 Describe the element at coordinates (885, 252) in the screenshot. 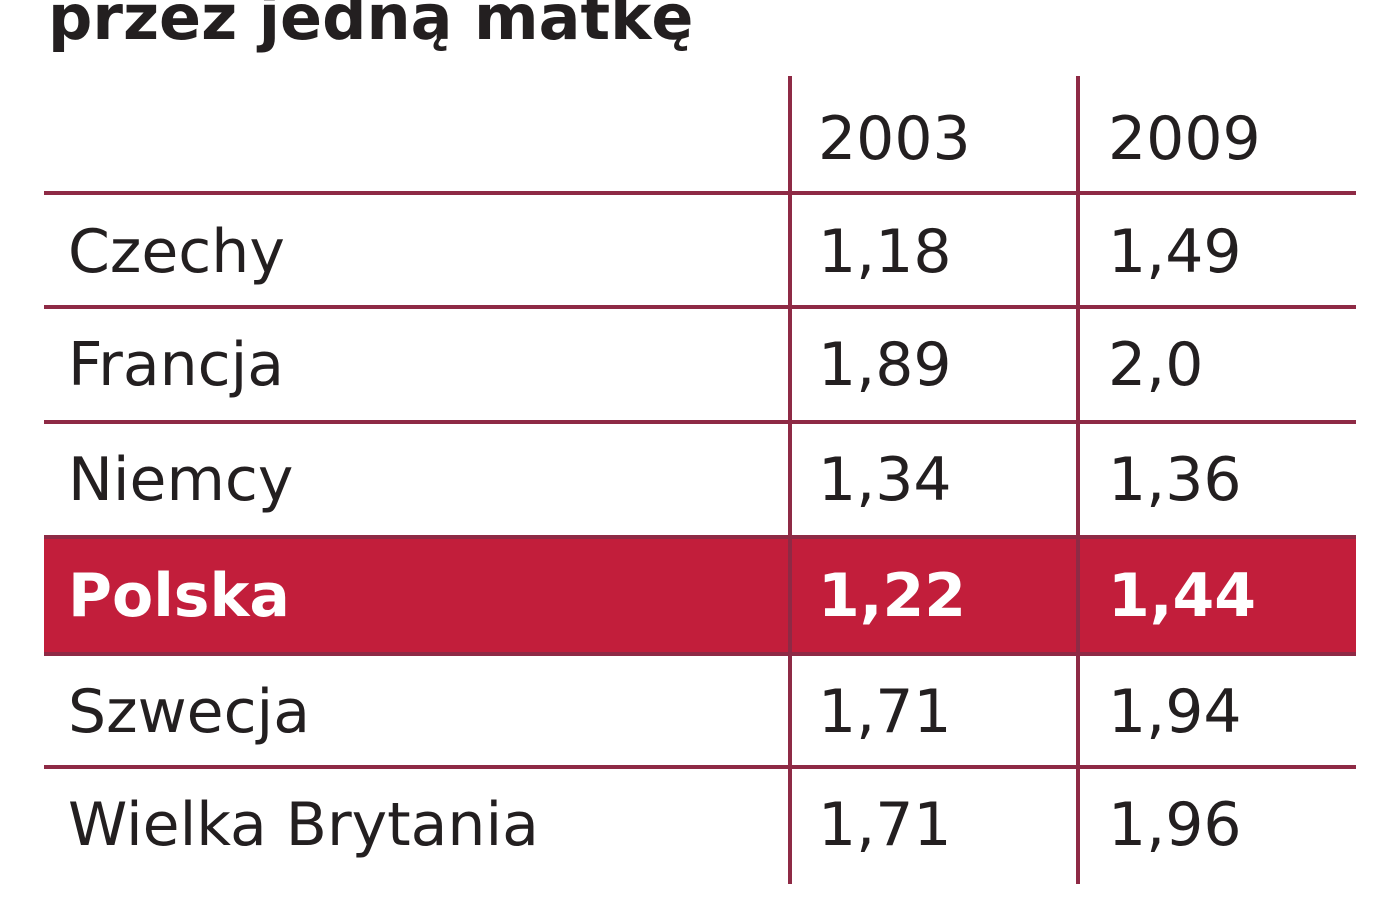

I see `value-cell-2003: 1,18` at that location.